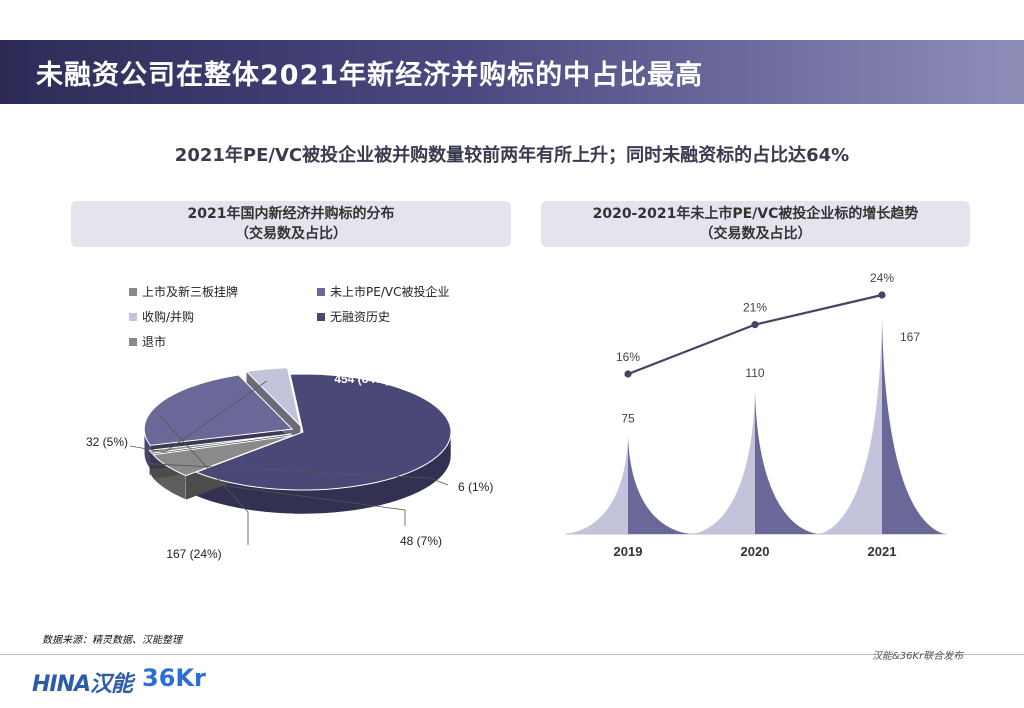 This screenshot has height=708, width=1024. Describe the element at coordinates (475, 487) in the screenshot. I see `pie-data-label: 6 (1%)` at that location.